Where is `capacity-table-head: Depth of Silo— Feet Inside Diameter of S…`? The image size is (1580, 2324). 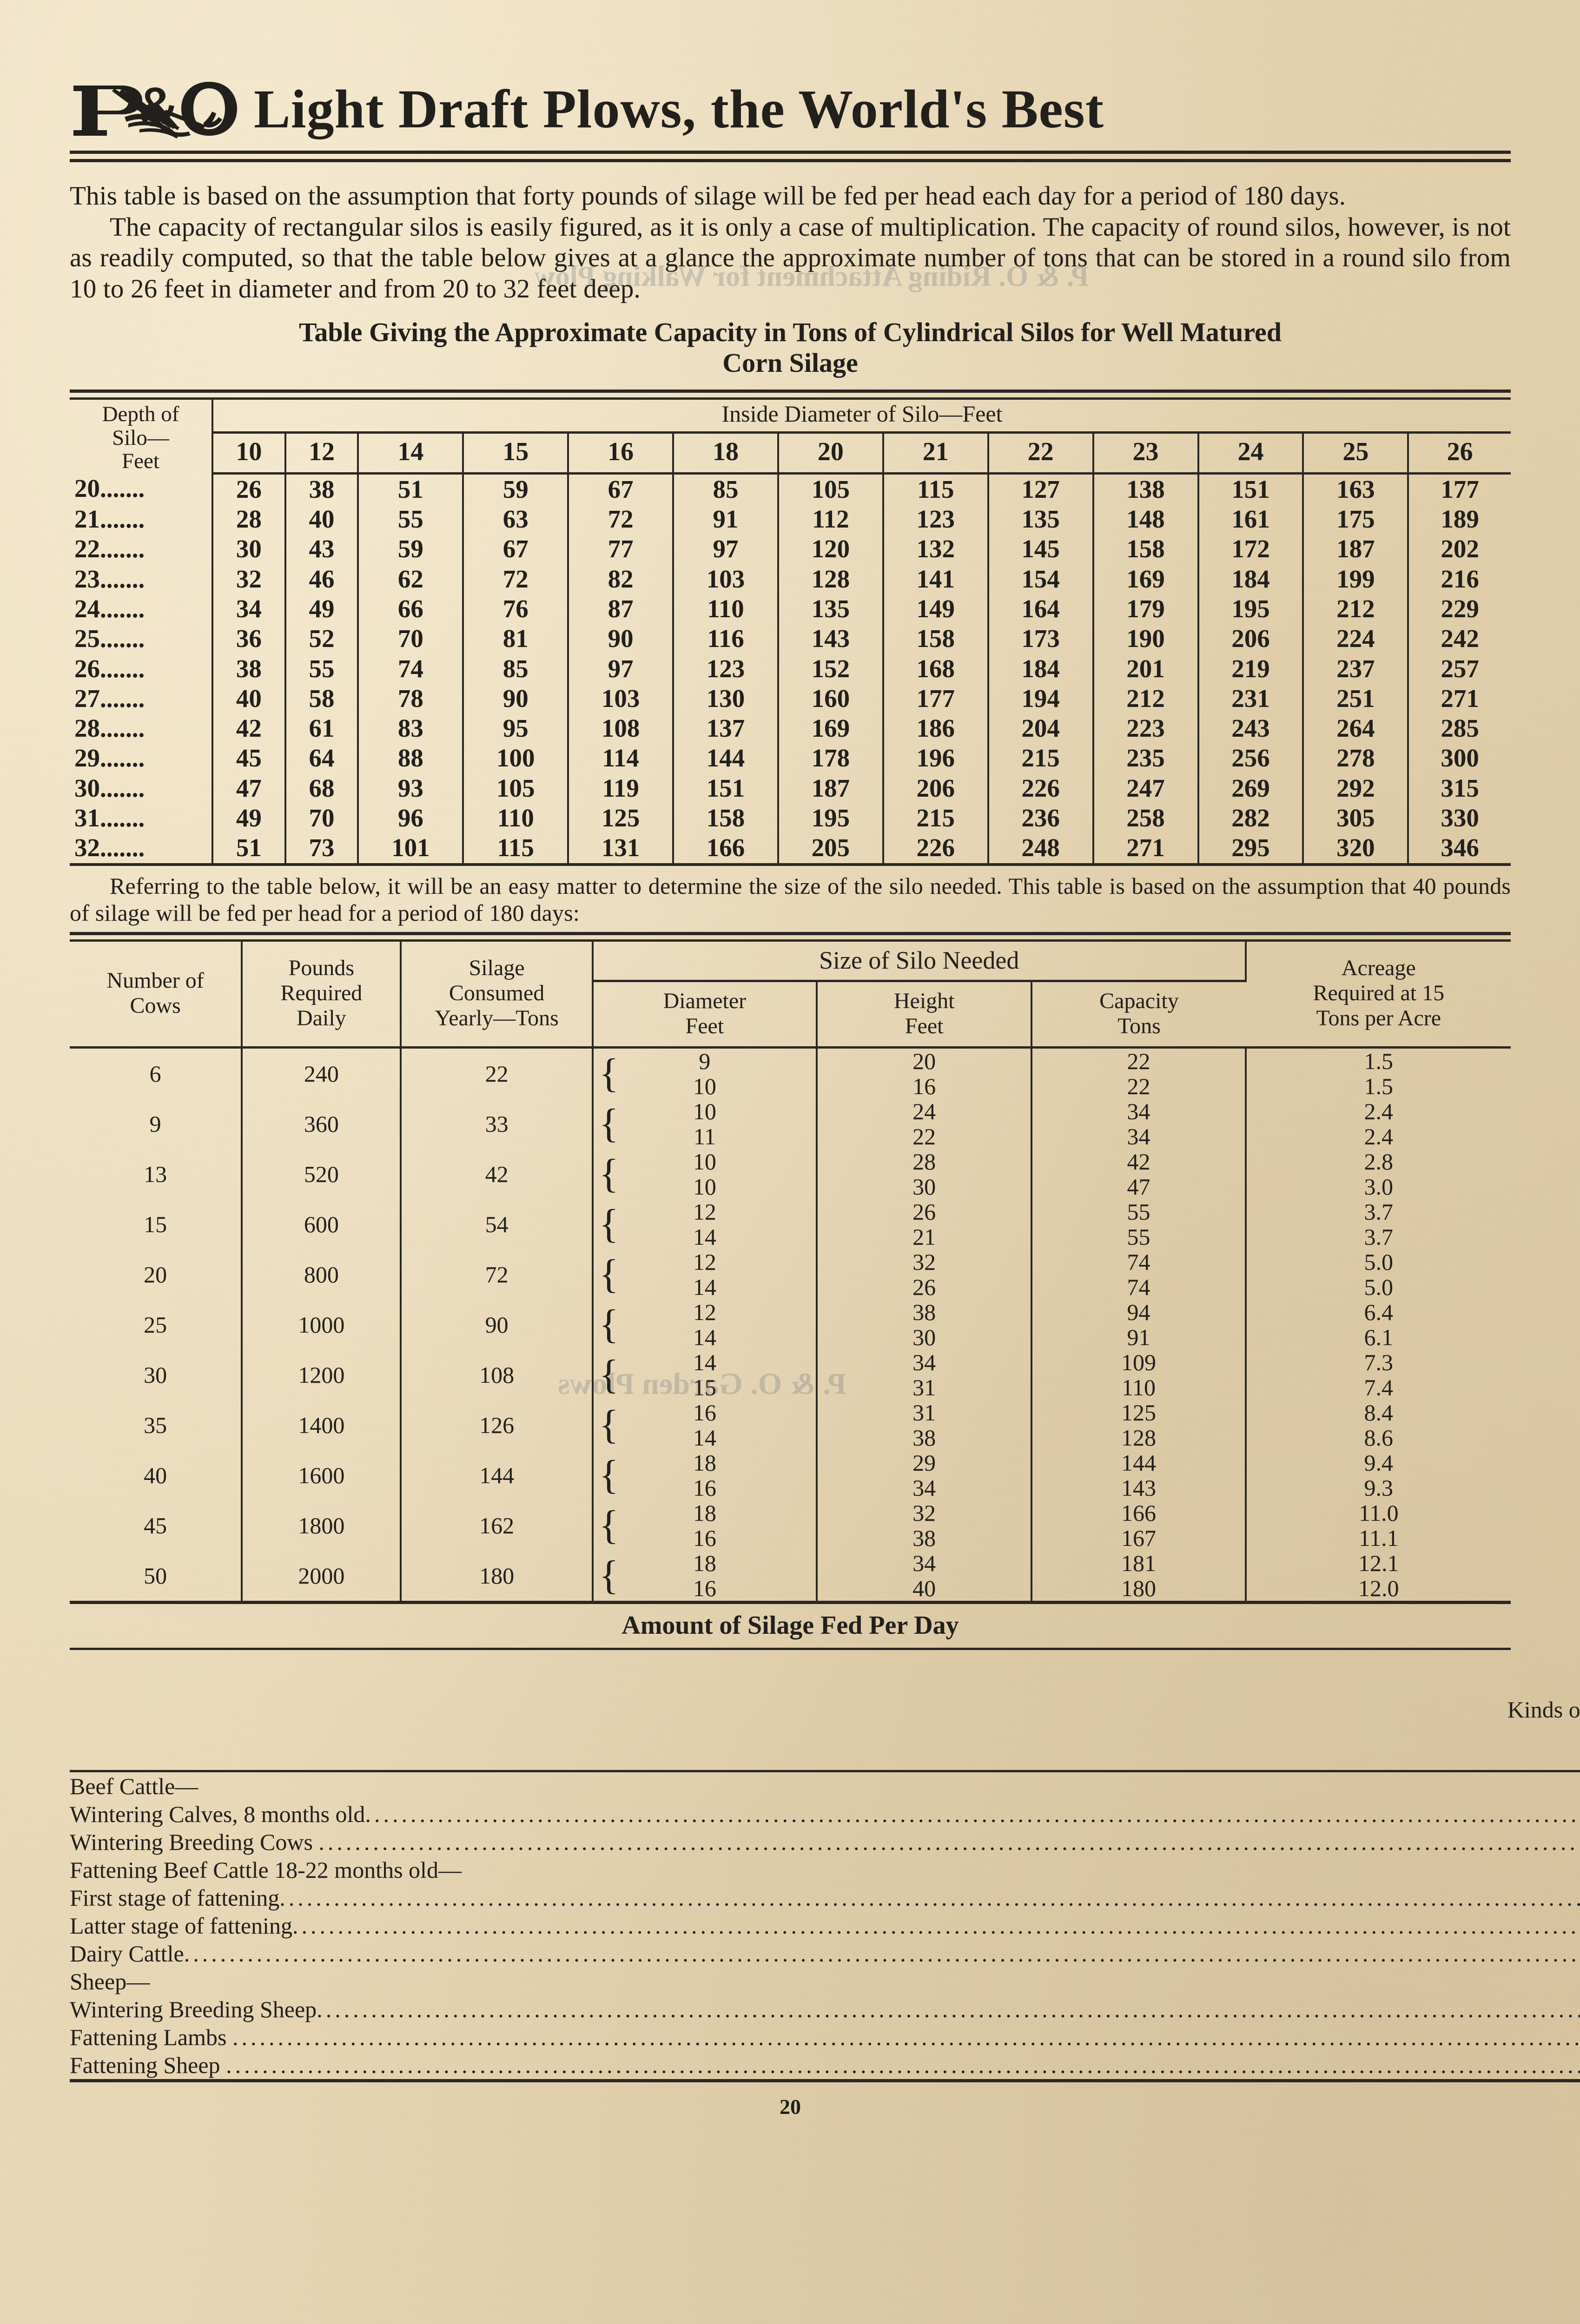 capacity-table-head: Depth of Silo— Feet Inside Diameter of S… is located at coordinates (790, 433).